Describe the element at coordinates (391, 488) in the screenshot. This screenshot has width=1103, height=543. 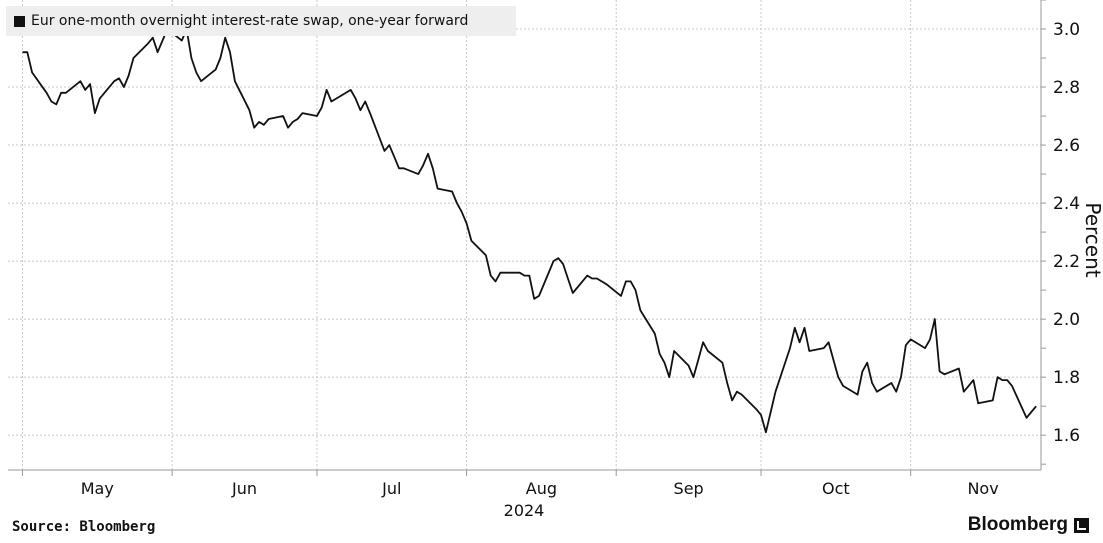
I see `x-tick-label: Jul` at that location.